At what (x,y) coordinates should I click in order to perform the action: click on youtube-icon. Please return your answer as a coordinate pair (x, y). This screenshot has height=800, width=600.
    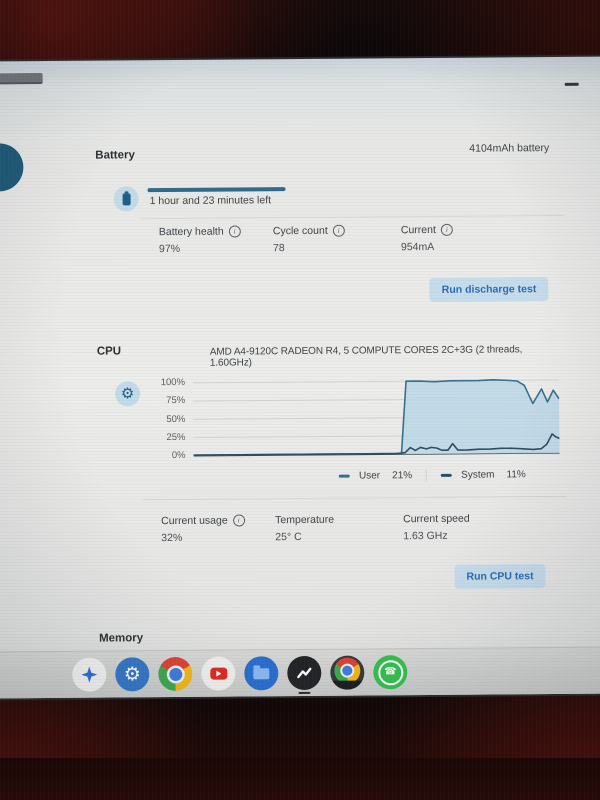
    Looking at the image, I should click on (218, 673).